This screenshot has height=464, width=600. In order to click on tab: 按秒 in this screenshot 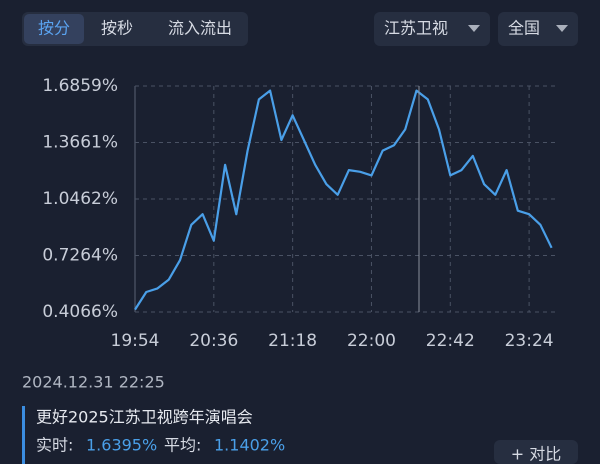, I will do `click(117, 28)`.